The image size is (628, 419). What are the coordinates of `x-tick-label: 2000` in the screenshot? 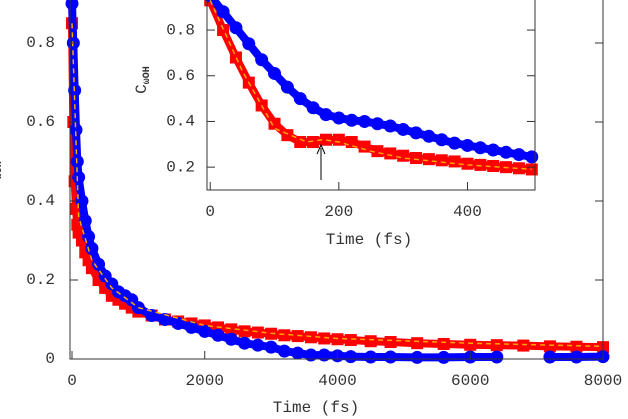 It's located at (205, 381).